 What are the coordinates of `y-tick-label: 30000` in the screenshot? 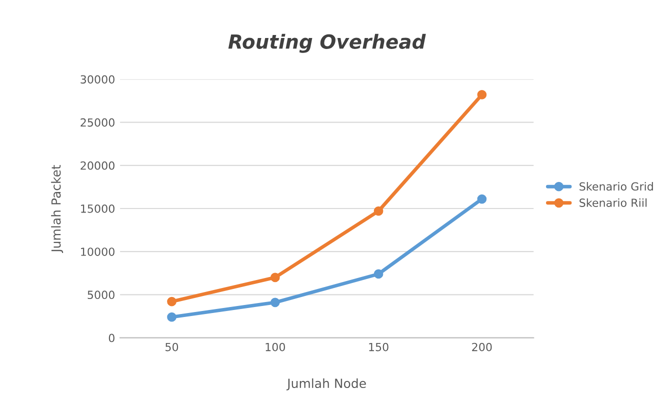 It's located at (97, 79).